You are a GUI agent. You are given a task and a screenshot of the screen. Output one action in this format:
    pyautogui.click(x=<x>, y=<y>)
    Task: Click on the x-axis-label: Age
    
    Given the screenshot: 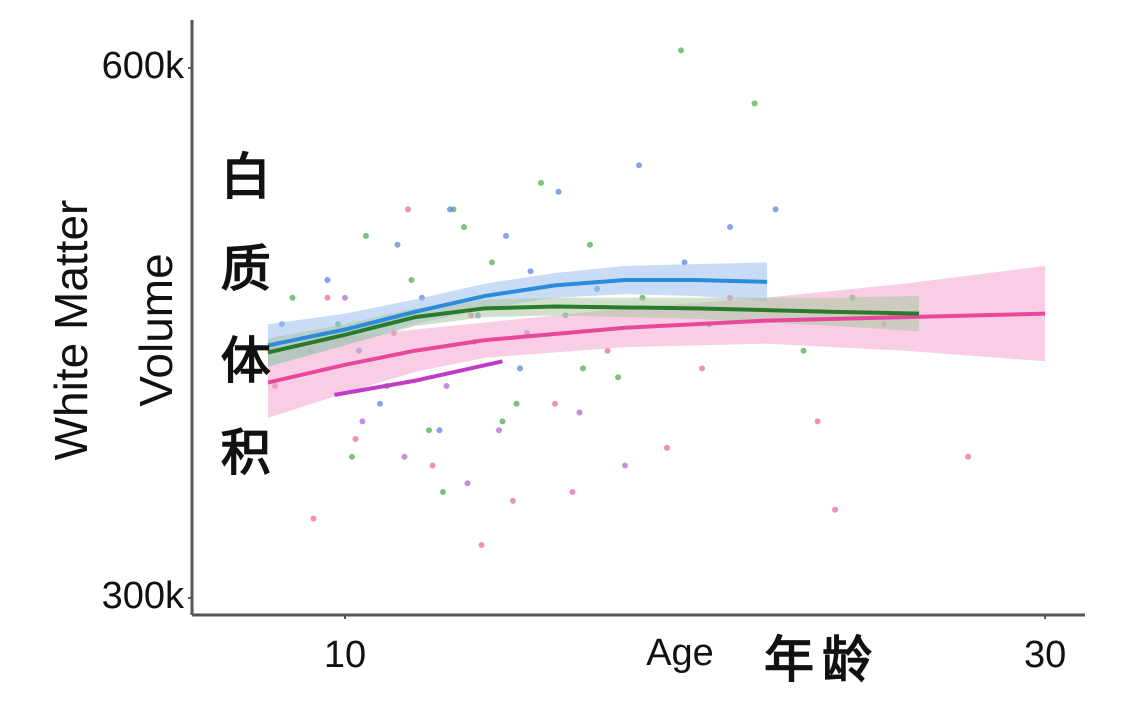 What is the action you would take?
    pyautogui.click(x=680, y=653)
    